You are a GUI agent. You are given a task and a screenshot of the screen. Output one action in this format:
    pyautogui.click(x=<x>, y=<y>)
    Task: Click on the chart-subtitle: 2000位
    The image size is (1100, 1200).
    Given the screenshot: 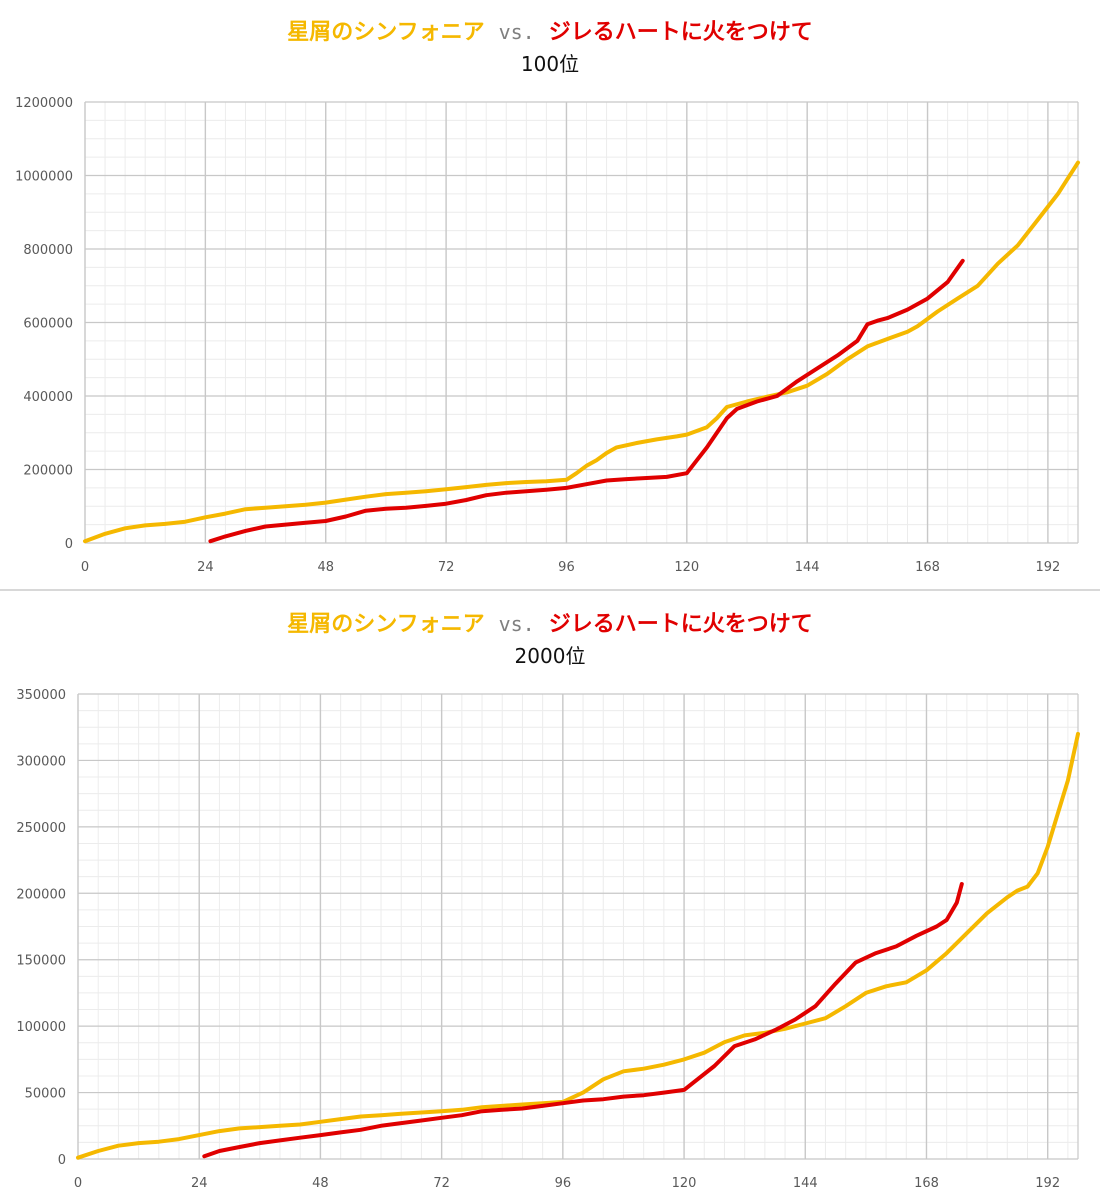 What is the action you would take?
    pyautogui.click(x=550, y=656)
    